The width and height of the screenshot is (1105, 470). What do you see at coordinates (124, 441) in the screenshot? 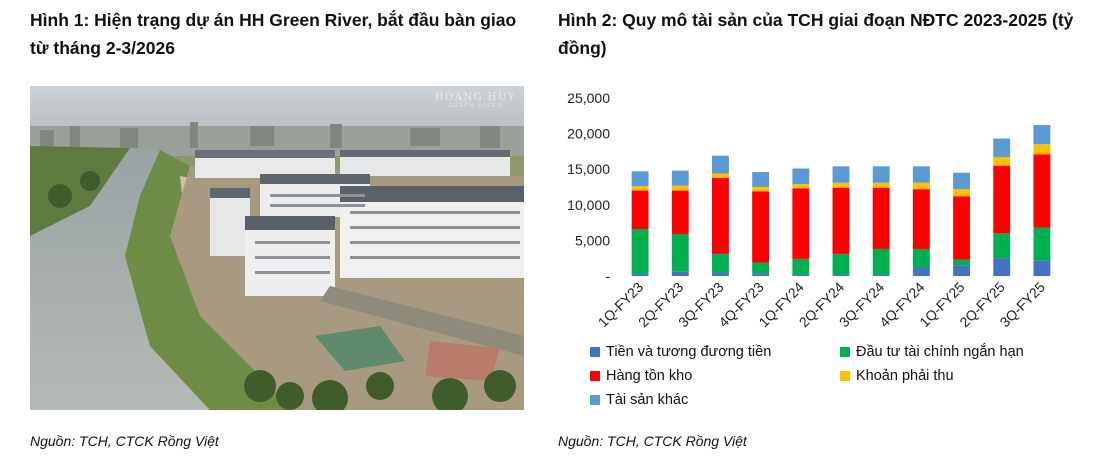
I see `figure1-source: Nguồn: TCH, CTCK Rồng Việt` at bounding box center [124, 441].